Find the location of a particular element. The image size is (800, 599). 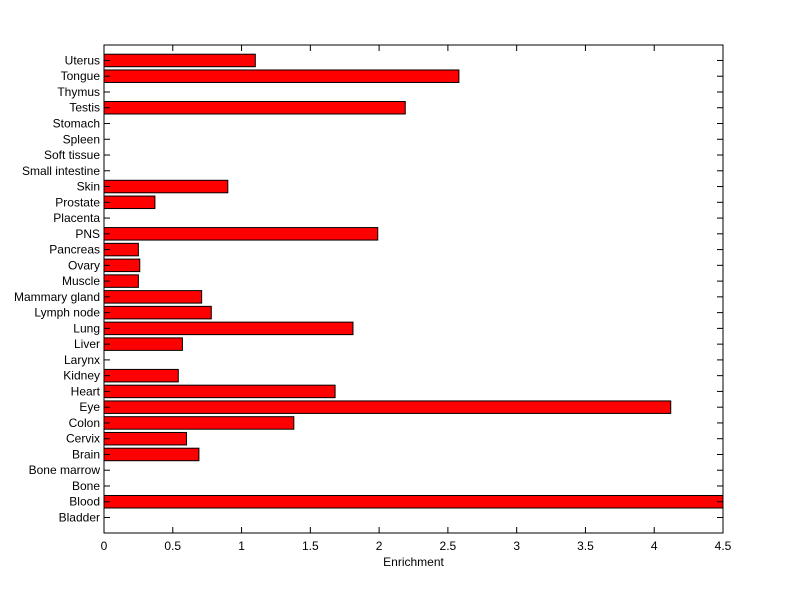

x-tick-label: 2 is located at coordinates (379, 546).